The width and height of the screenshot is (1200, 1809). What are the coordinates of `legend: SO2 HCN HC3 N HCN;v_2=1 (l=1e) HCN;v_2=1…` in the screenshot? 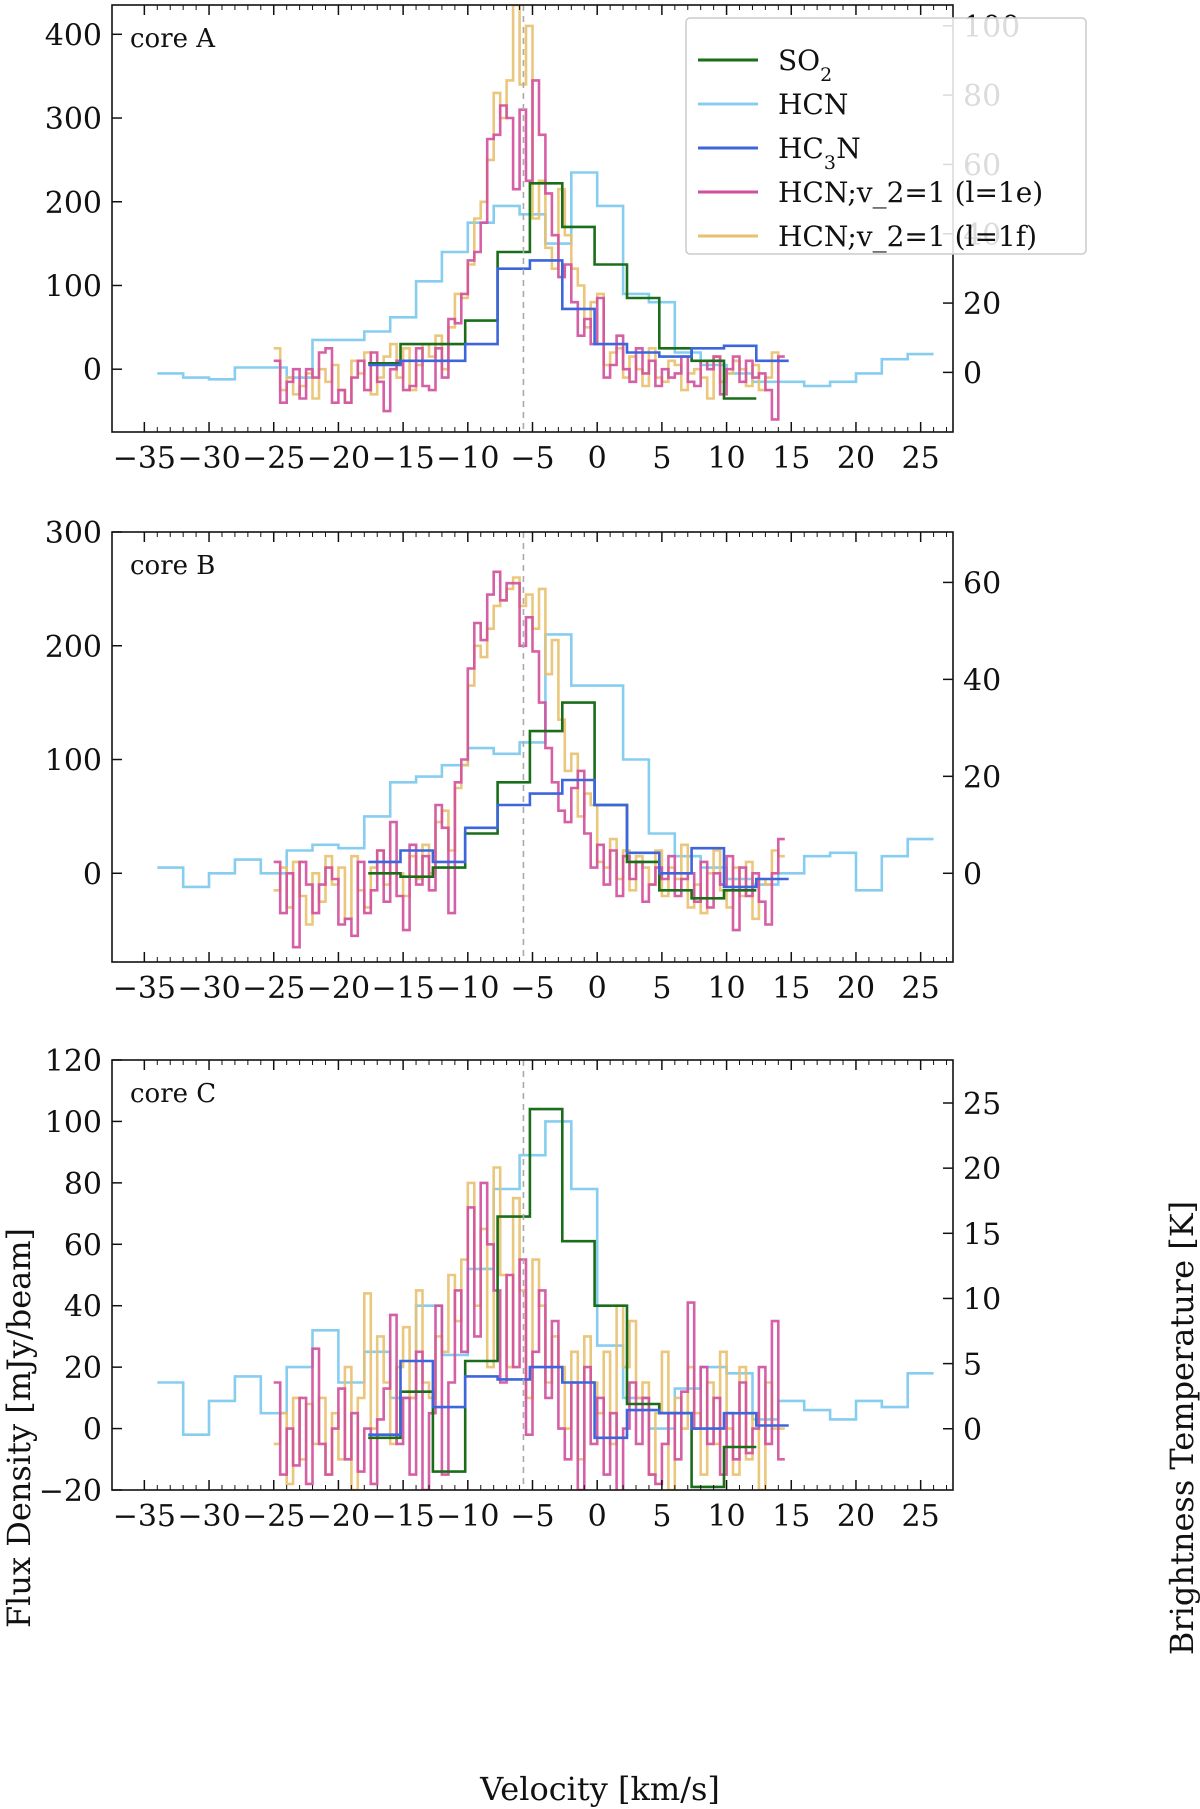 It's located at (886, 136).